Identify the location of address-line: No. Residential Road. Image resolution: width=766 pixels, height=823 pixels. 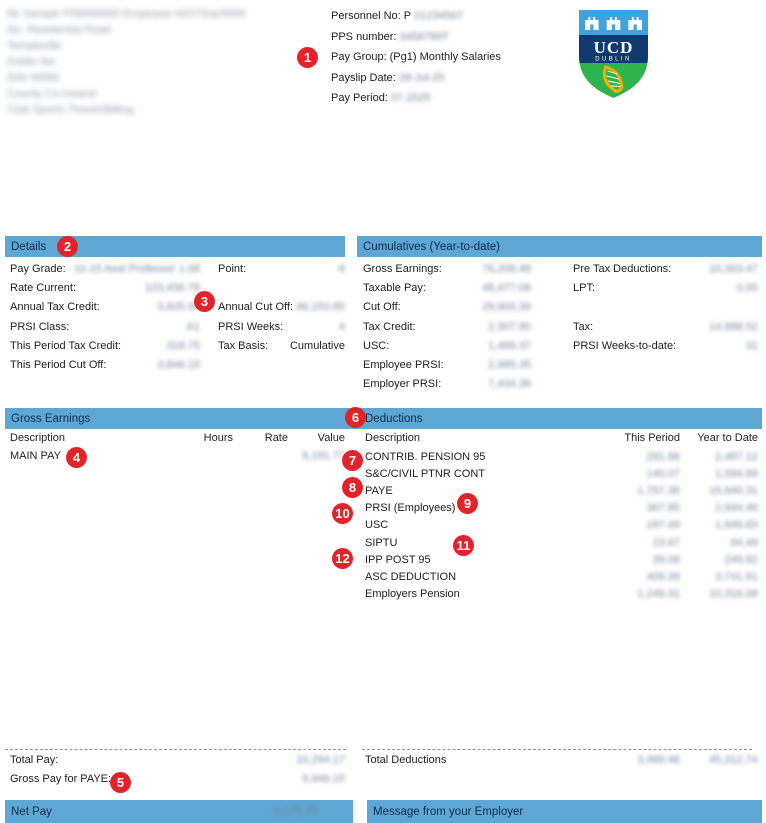
(59, 30).